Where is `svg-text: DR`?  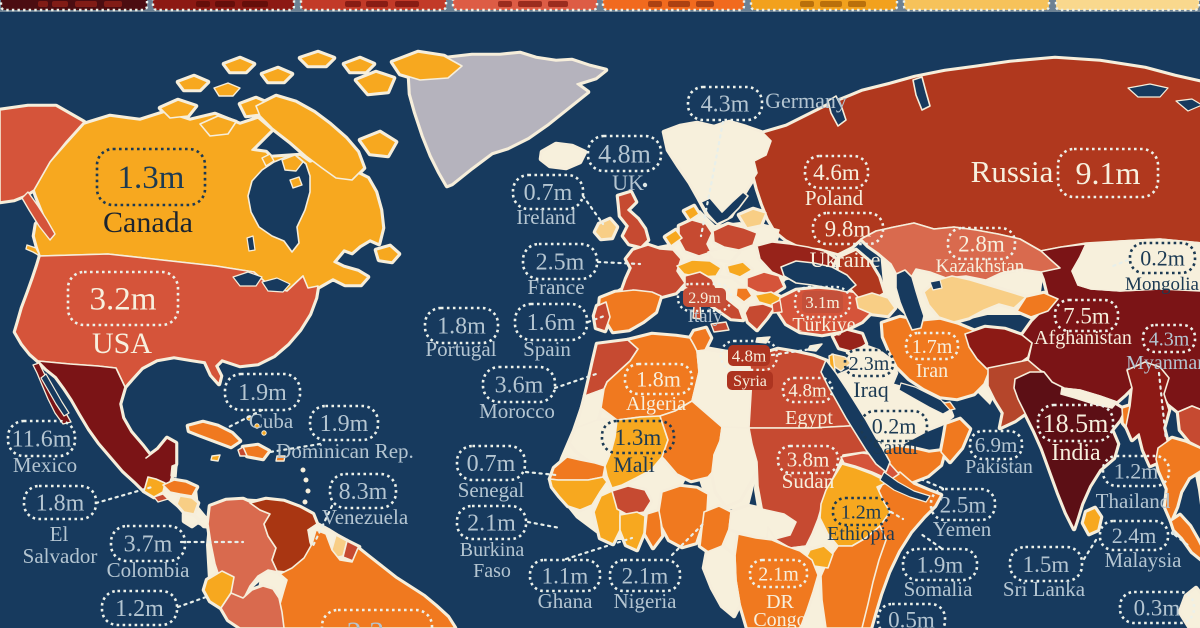
svg-text: DR is located at coordinates (780, 602).